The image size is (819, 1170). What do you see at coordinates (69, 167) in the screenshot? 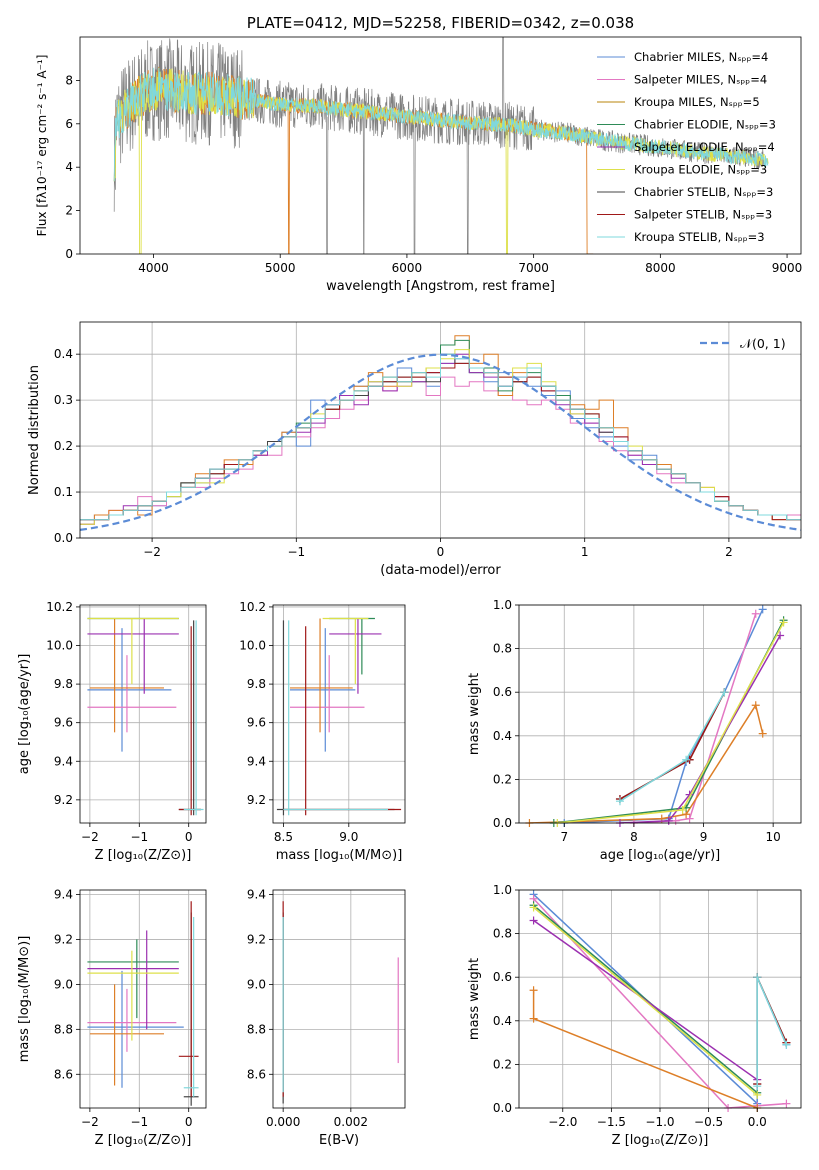
I see `spectrum-ytick-label: 4` at bounding box center [69, 167].